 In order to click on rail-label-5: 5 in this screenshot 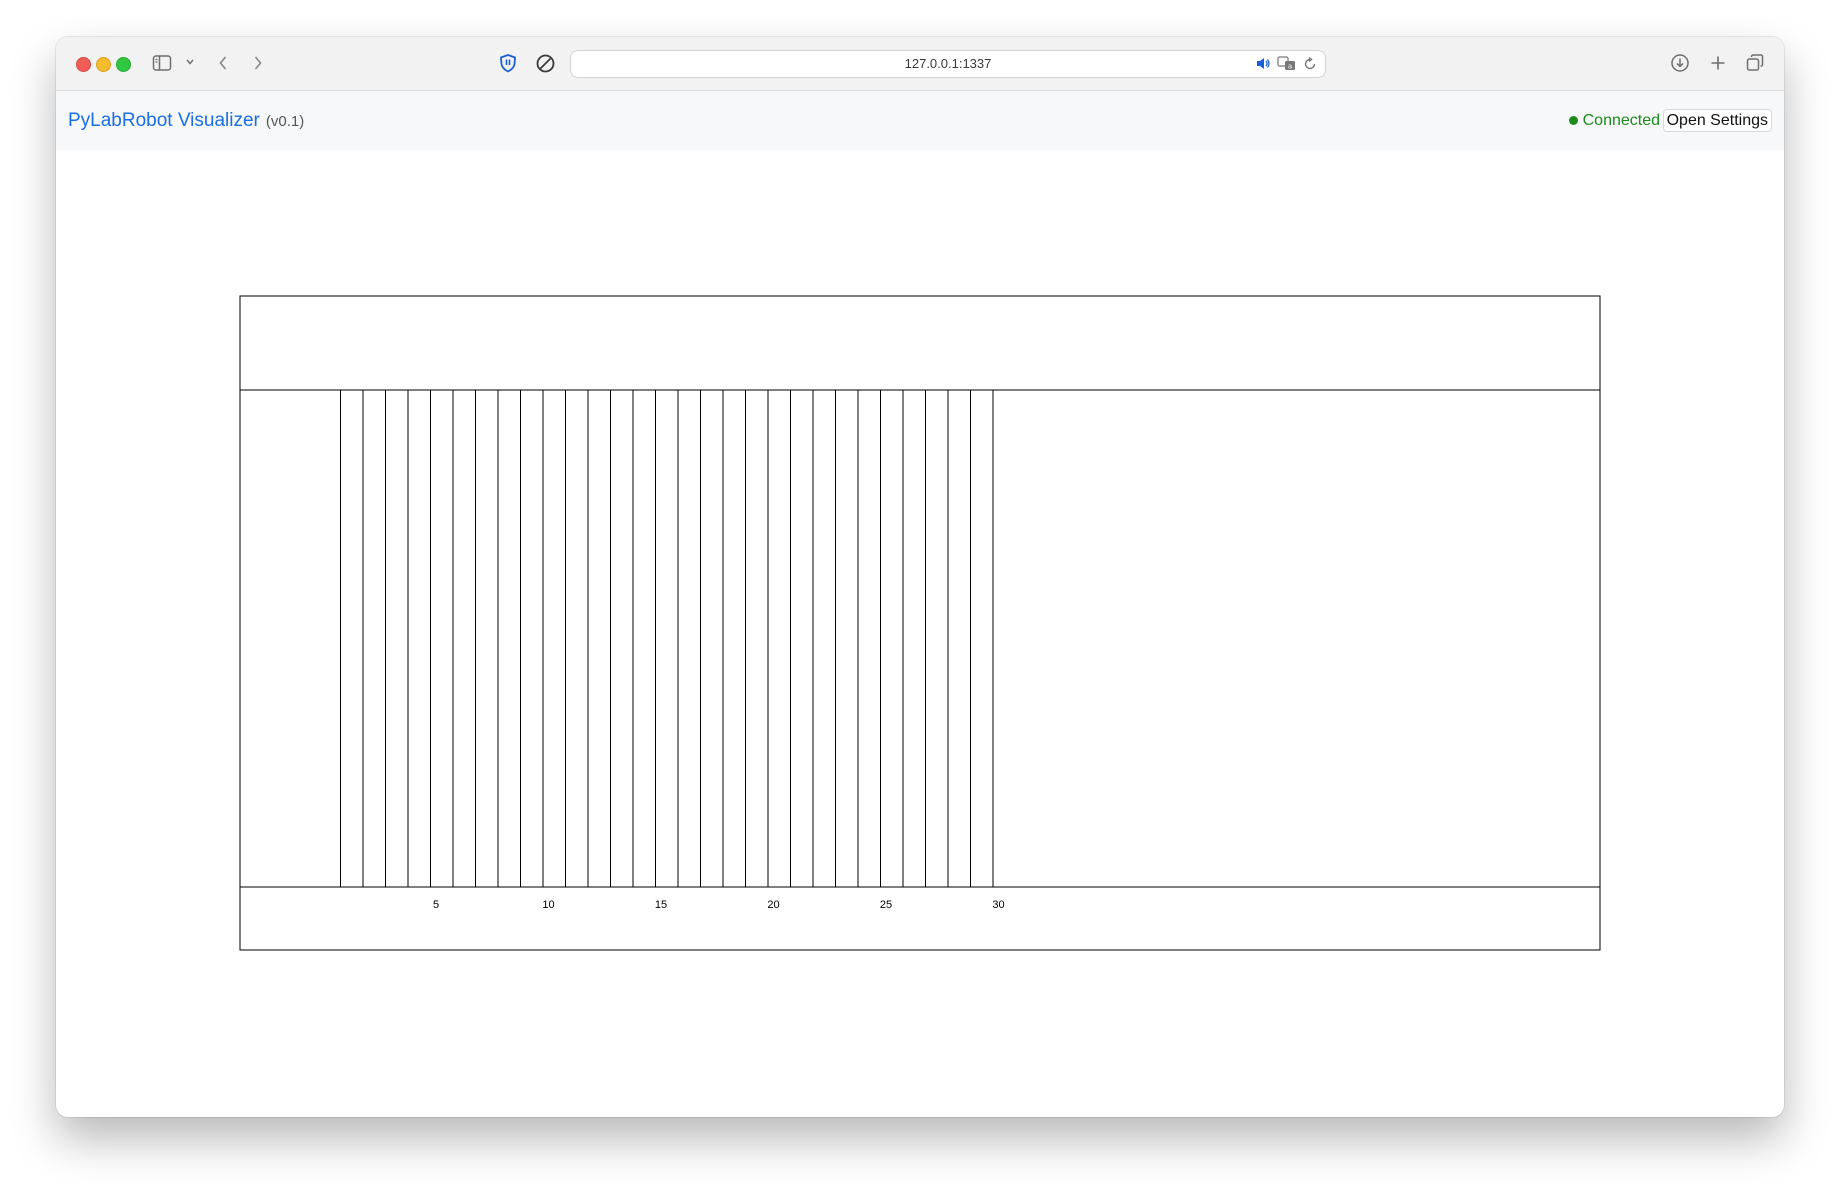, I will do `click(436, 905)`.